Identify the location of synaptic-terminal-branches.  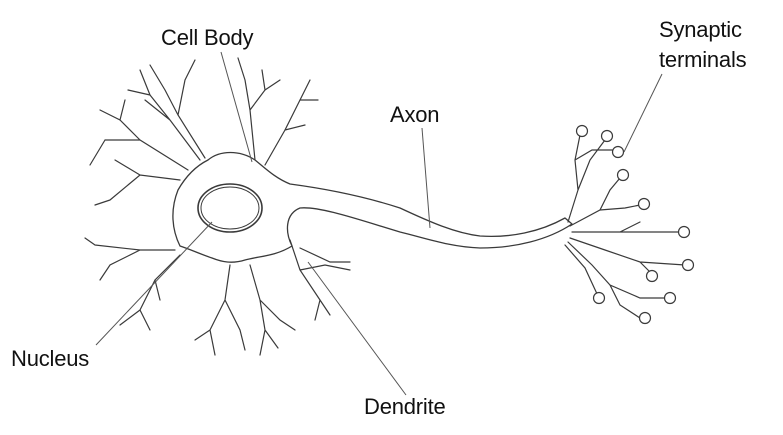
(625, 226).